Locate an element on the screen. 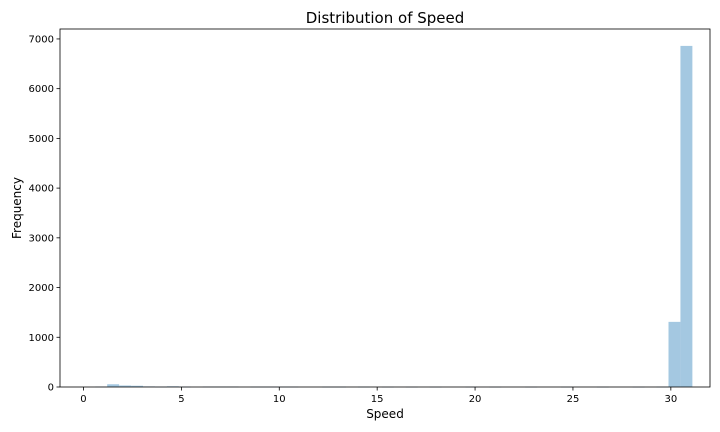 The width and height of the screenshot is (720, 432). y-tick-label: 6000 is located at coordinates (41, 89).